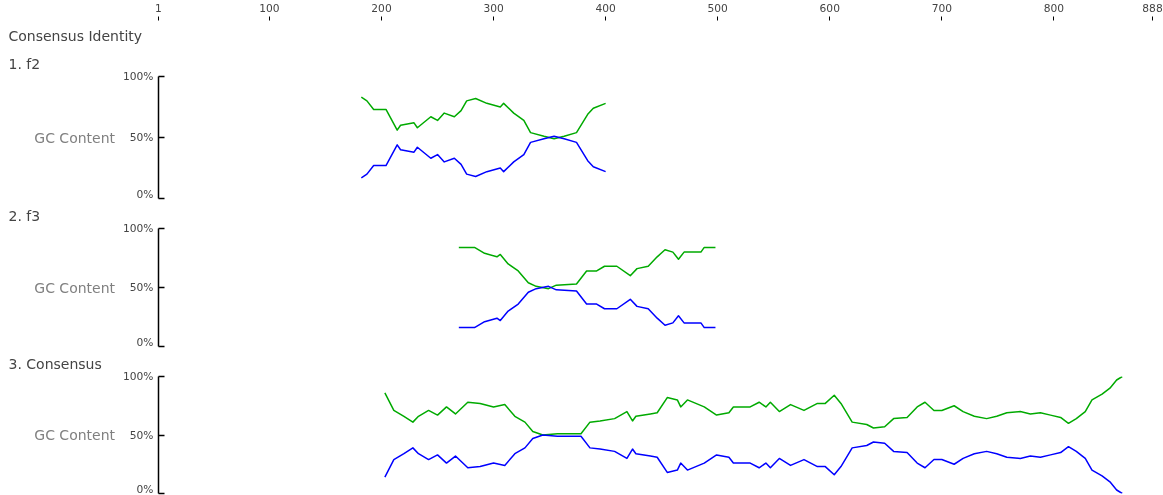 The height and width of the screenshot is (495, 1163). I want to click on x-tick-label: 500, so click(718, 8).